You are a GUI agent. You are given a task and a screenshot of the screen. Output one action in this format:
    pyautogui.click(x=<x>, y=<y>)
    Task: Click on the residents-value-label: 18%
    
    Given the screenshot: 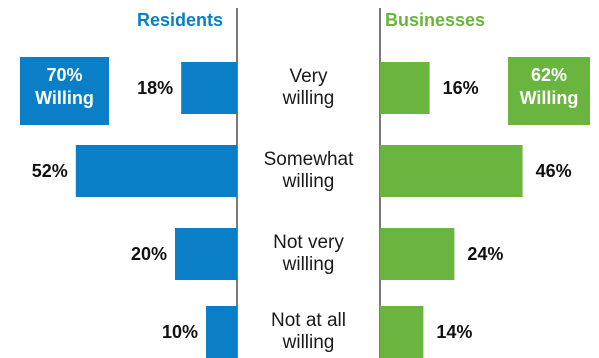 What is the action you would take?
    pyautogui.click(x=155, y=88)
    